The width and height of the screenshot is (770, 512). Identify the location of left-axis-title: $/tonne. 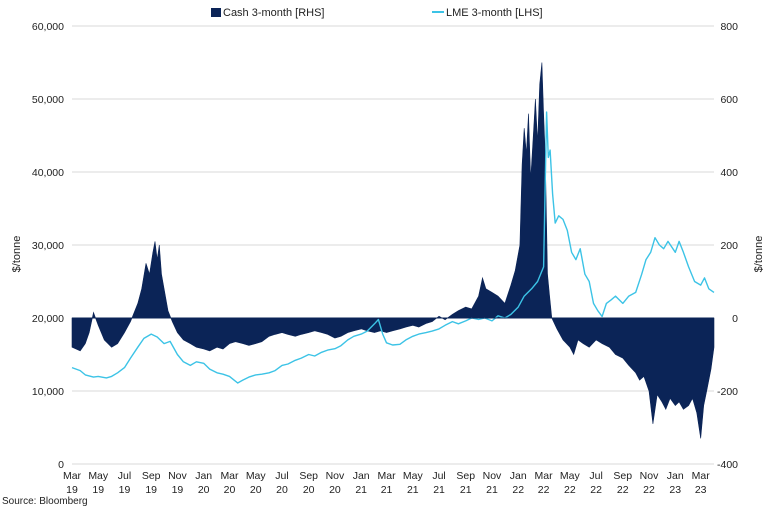
(17, 254).